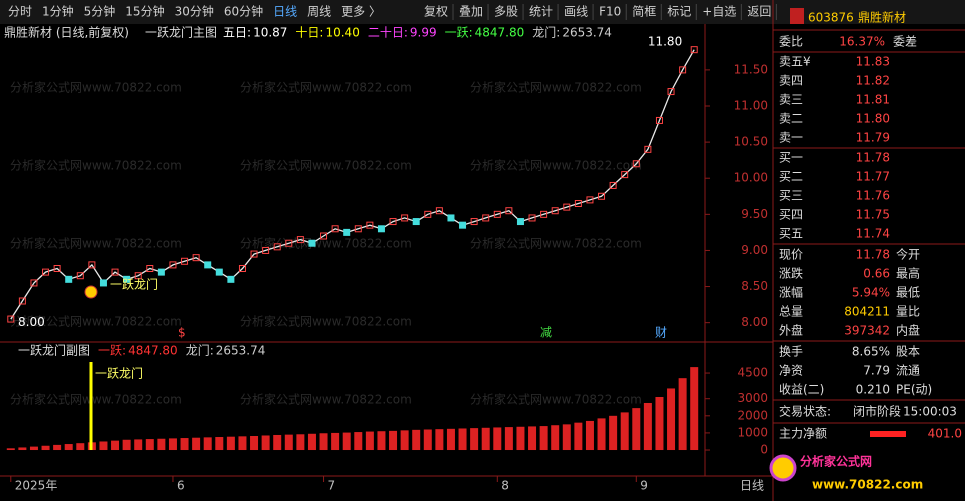 This screenshot has width=965, height=501. I want to click on tab: 分时, so click(20, 12).